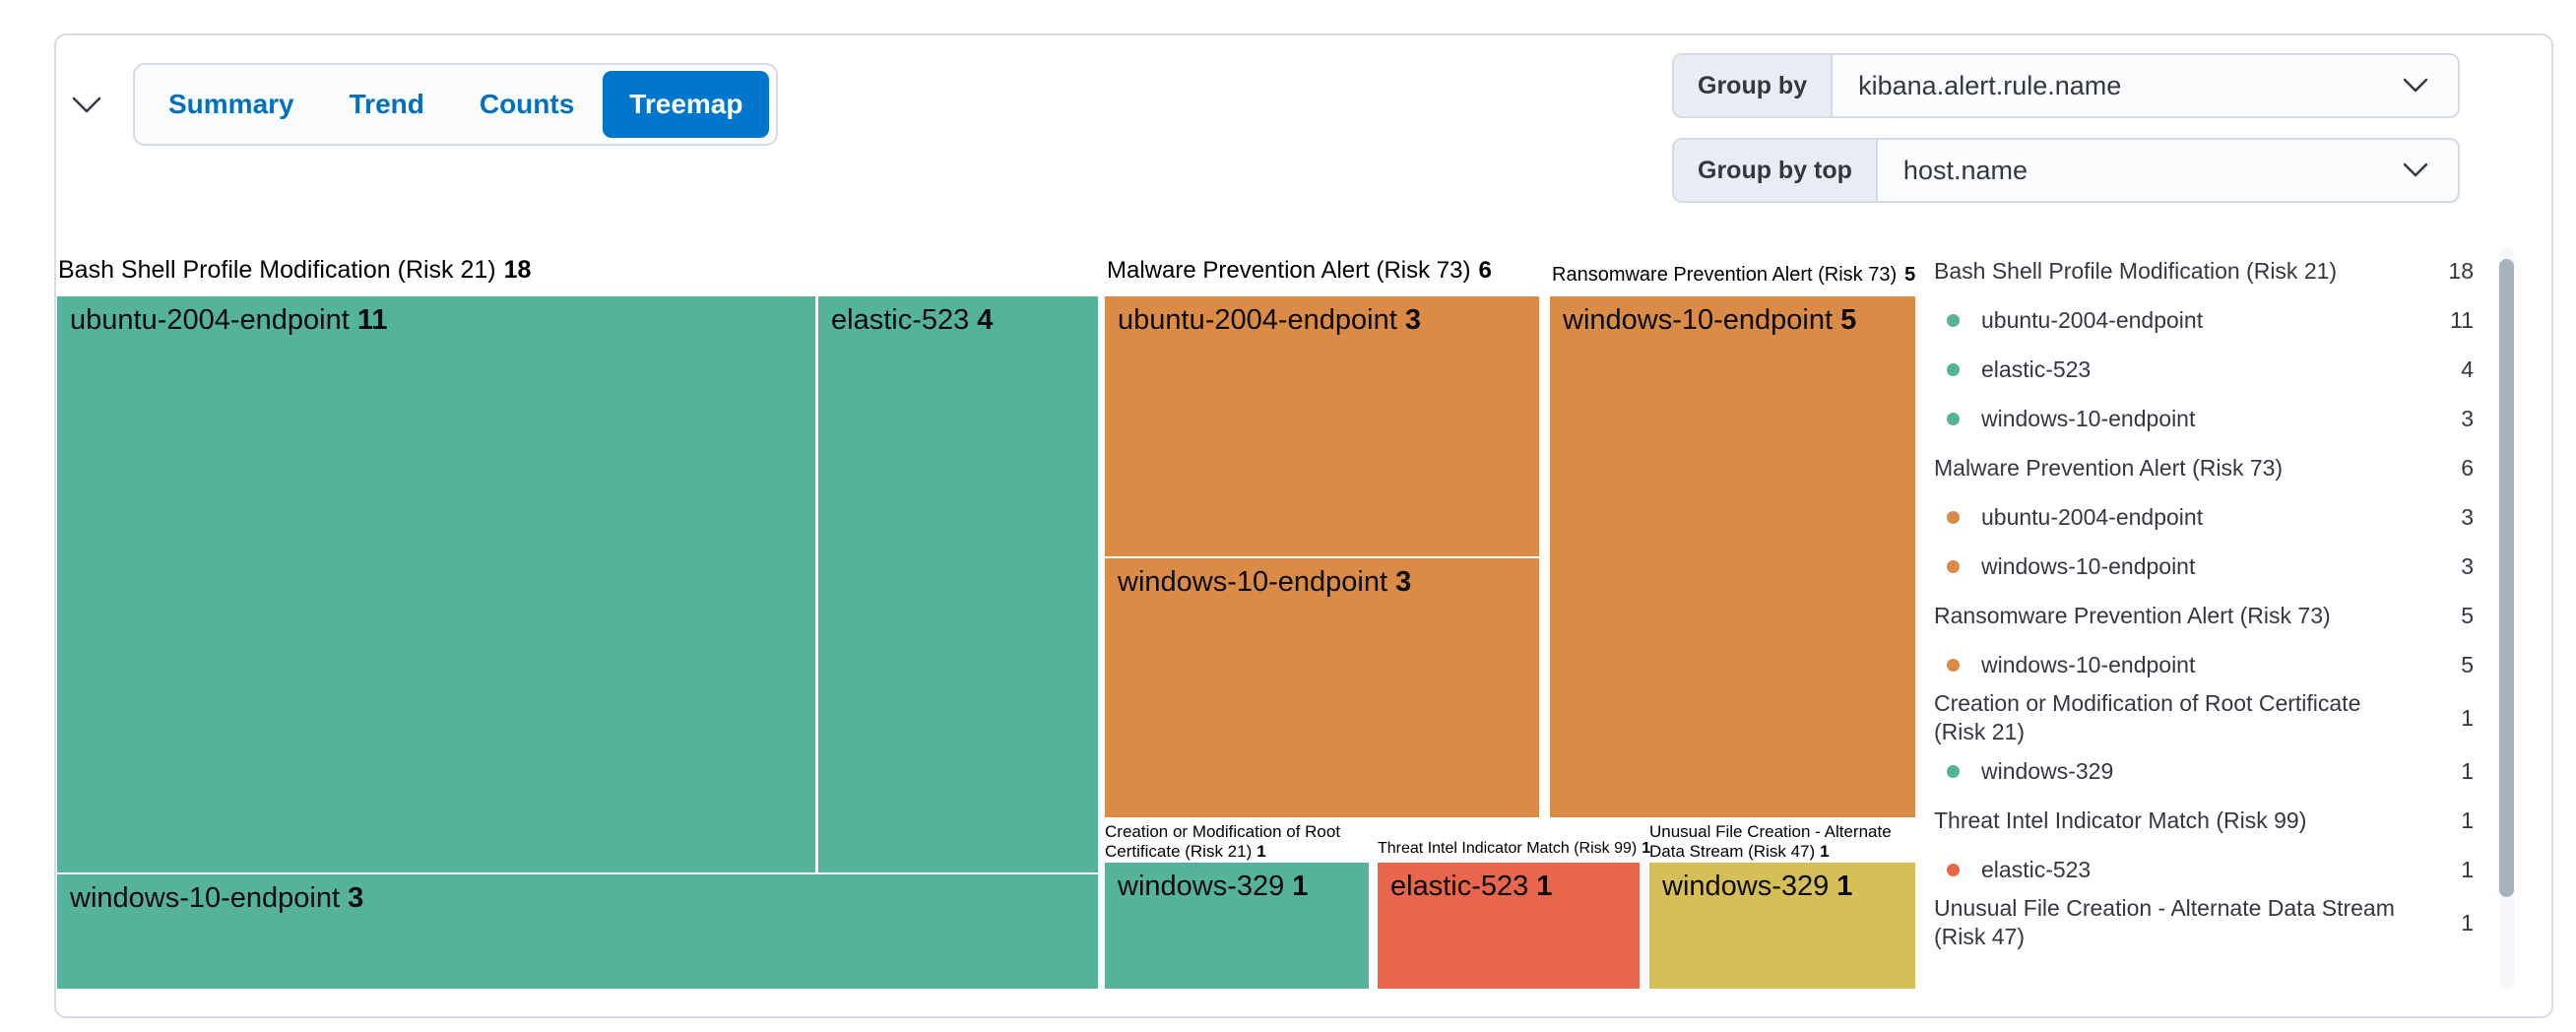  I want to click on tab-trend: Trend, so click(387, 104).